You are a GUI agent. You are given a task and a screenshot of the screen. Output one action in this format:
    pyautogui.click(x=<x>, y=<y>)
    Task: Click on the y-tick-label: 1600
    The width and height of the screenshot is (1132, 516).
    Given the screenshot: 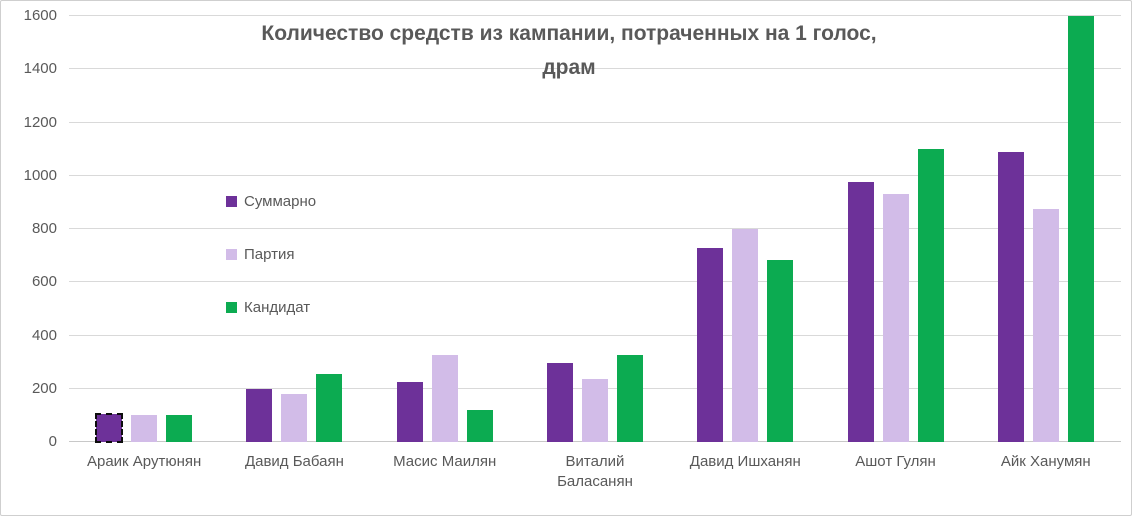 What is the action you would take?
    pyautogui.click(x=40, y=15)
    